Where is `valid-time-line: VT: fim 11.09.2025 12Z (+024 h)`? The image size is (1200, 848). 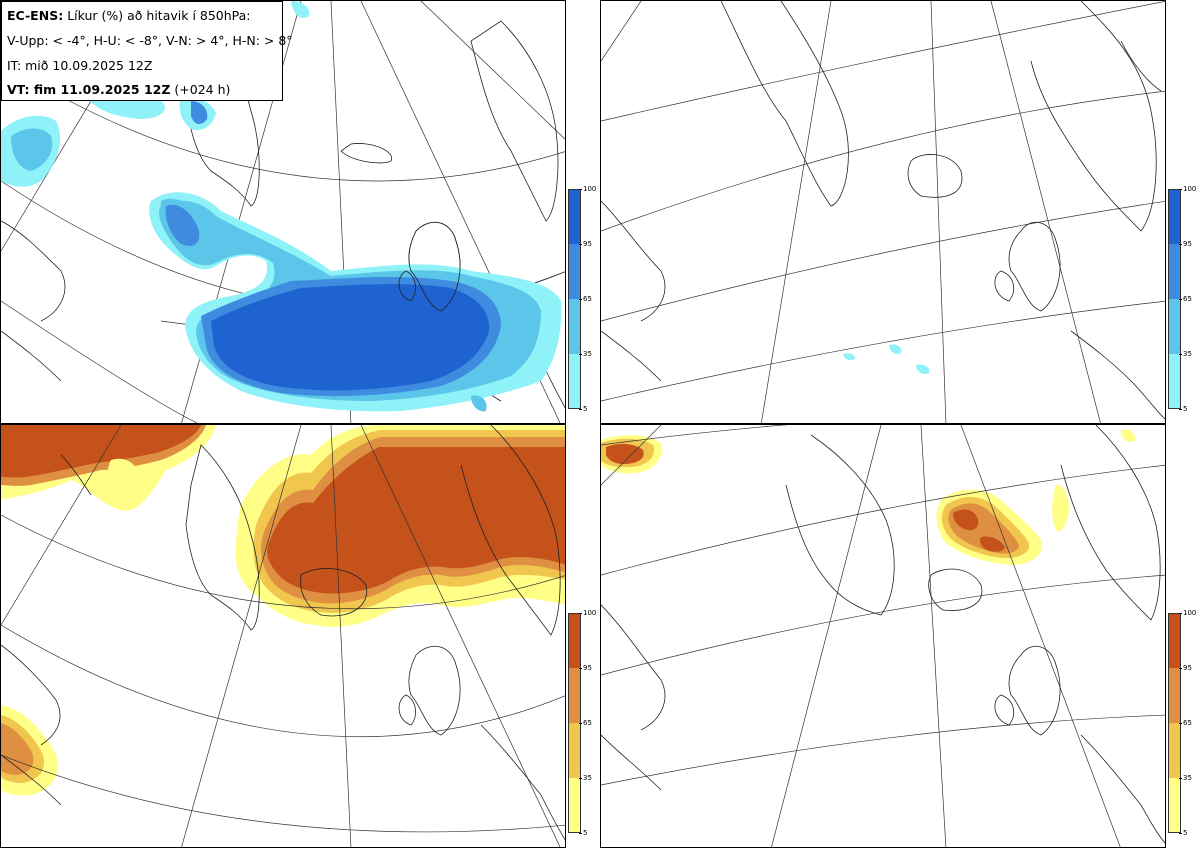
valid-time-line: VT: fim 11.09.2025 12Z (+024 h) is located at coordinates (118, 89).